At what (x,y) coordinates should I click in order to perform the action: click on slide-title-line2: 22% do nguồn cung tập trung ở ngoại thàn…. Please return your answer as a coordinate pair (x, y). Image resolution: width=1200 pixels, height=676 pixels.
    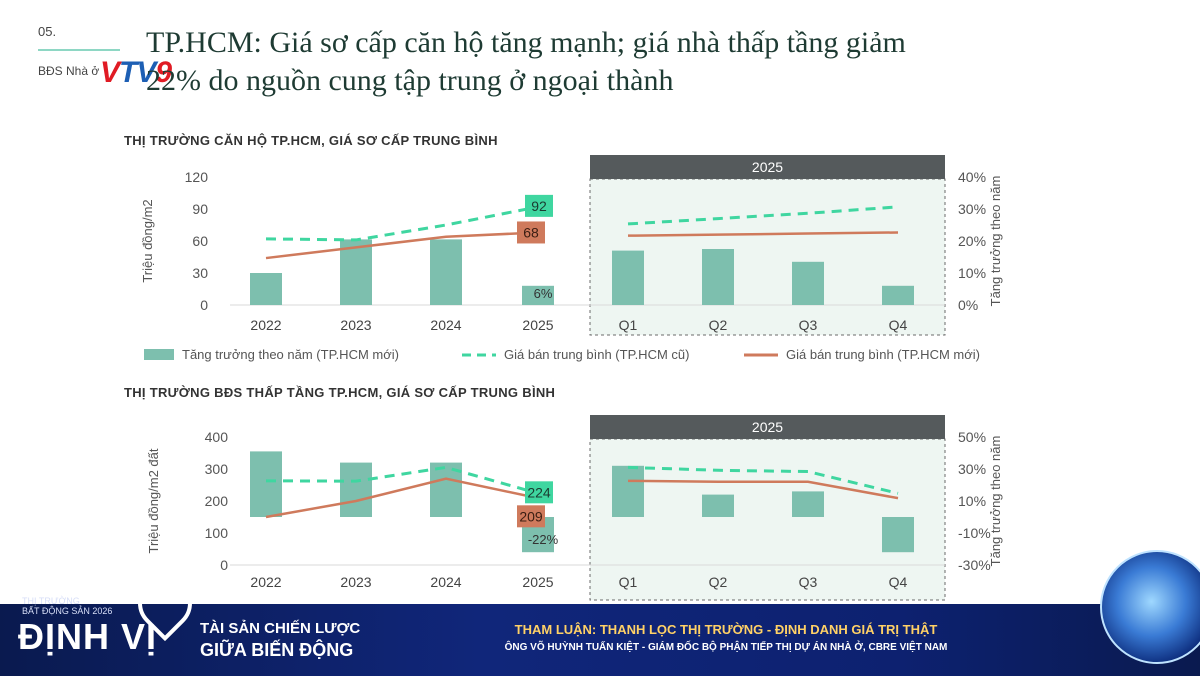
    Looking at the image, I should click on (410, 80).